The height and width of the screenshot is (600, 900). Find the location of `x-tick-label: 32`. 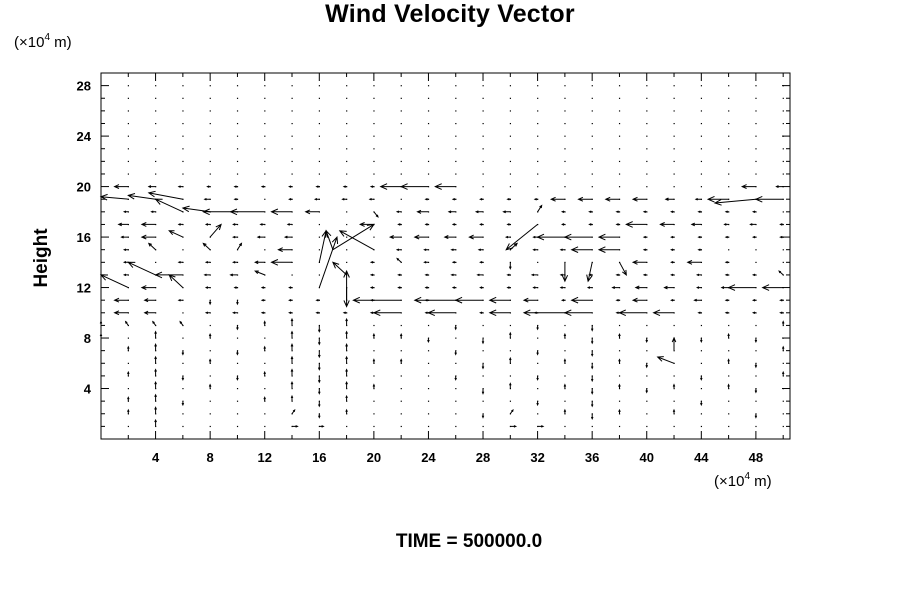

x-tick-label: 32 is located at coordinates (537, 457).